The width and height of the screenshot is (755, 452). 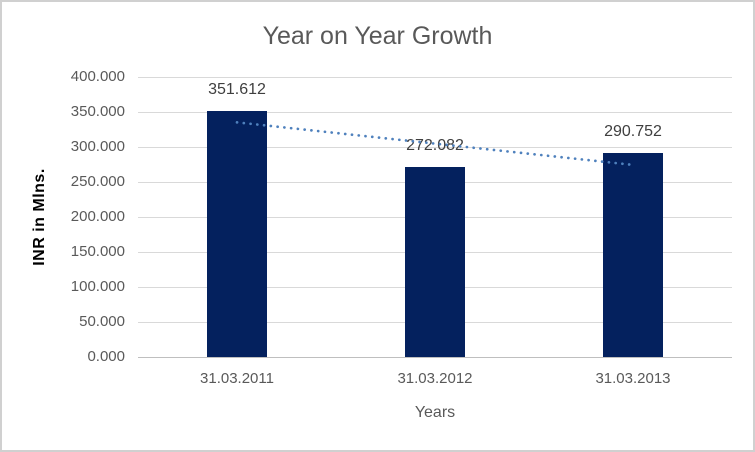 What do you see at coordinates (237, 89) in the screenshot?
I see `data-label: 351.612` at bounding box center [237, 89].